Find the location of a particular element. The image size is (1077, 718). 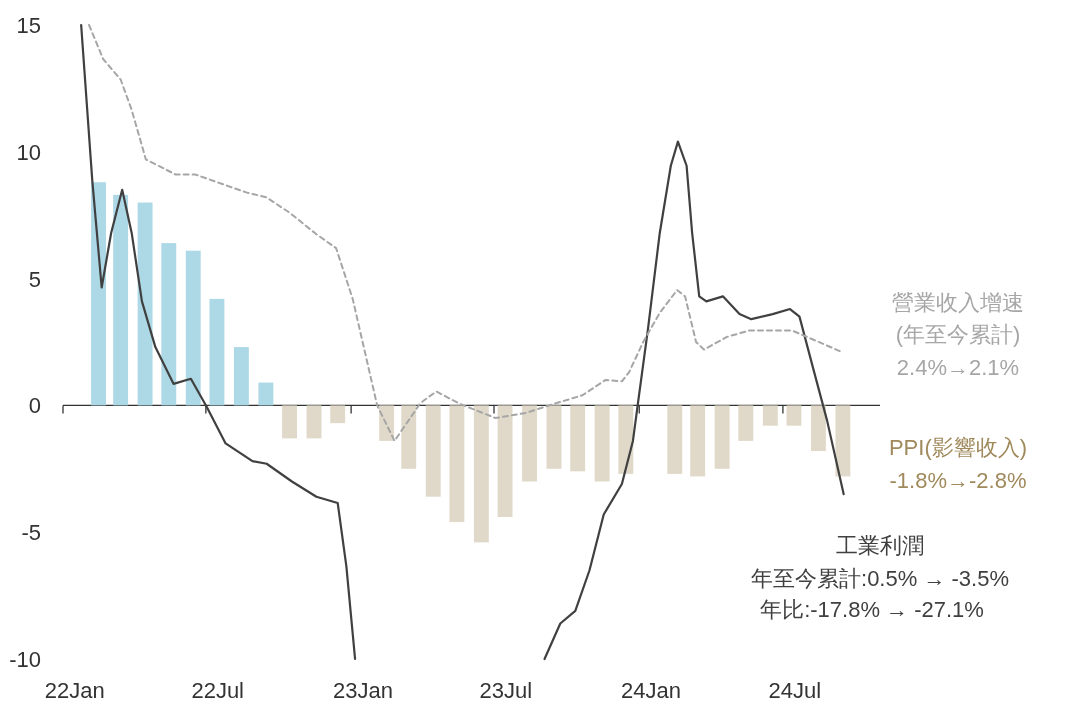

y-tick-label: -10 is located at coordinates (25, 659).